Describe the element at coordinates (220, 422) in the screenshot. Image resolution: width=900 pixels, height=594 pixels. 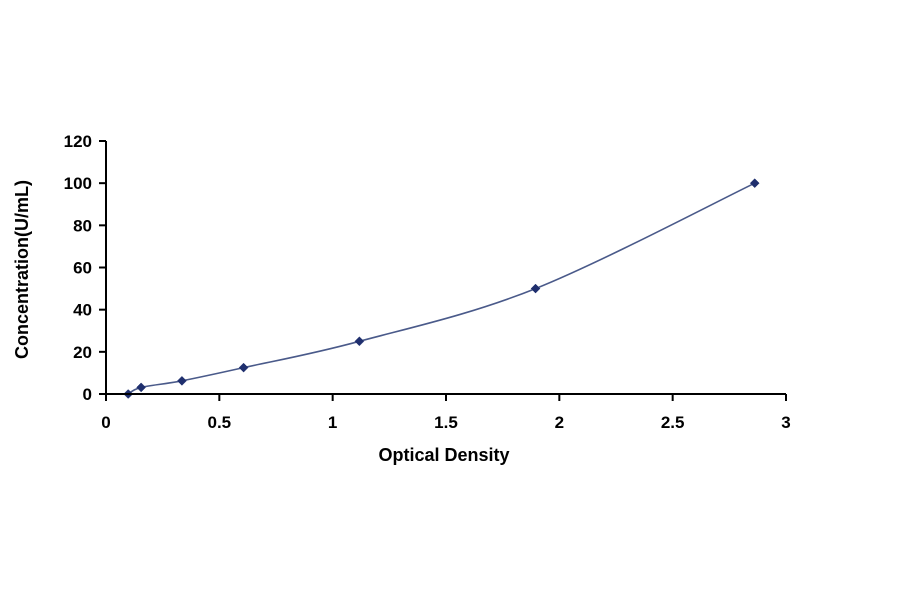
I see `x-tick-label: 0.5` at that location.